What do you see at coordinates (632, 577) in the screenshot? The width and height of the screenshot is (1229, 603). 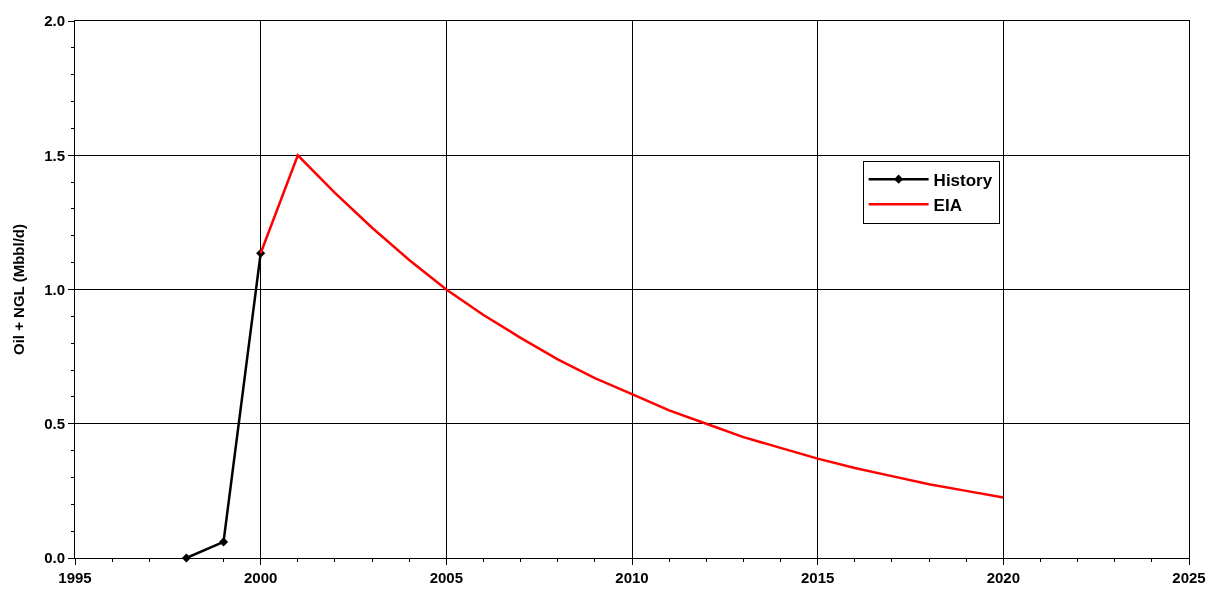 I see `x-tick-label: 2010` at bounding box center [632, 577].